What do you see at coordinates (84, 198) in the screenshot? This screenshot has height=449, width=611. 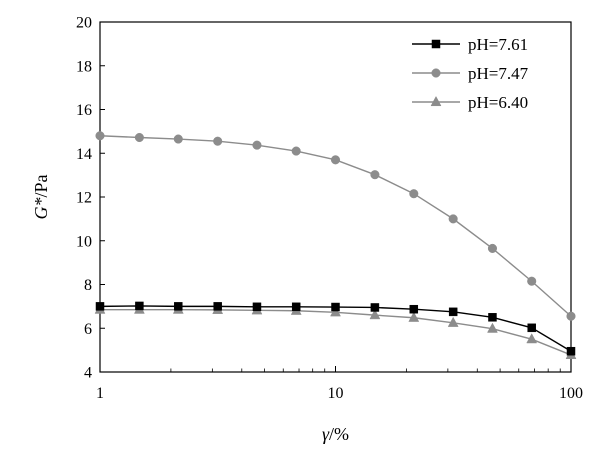 I see `y-tick-label: 12` at bounding box center [84, 198].